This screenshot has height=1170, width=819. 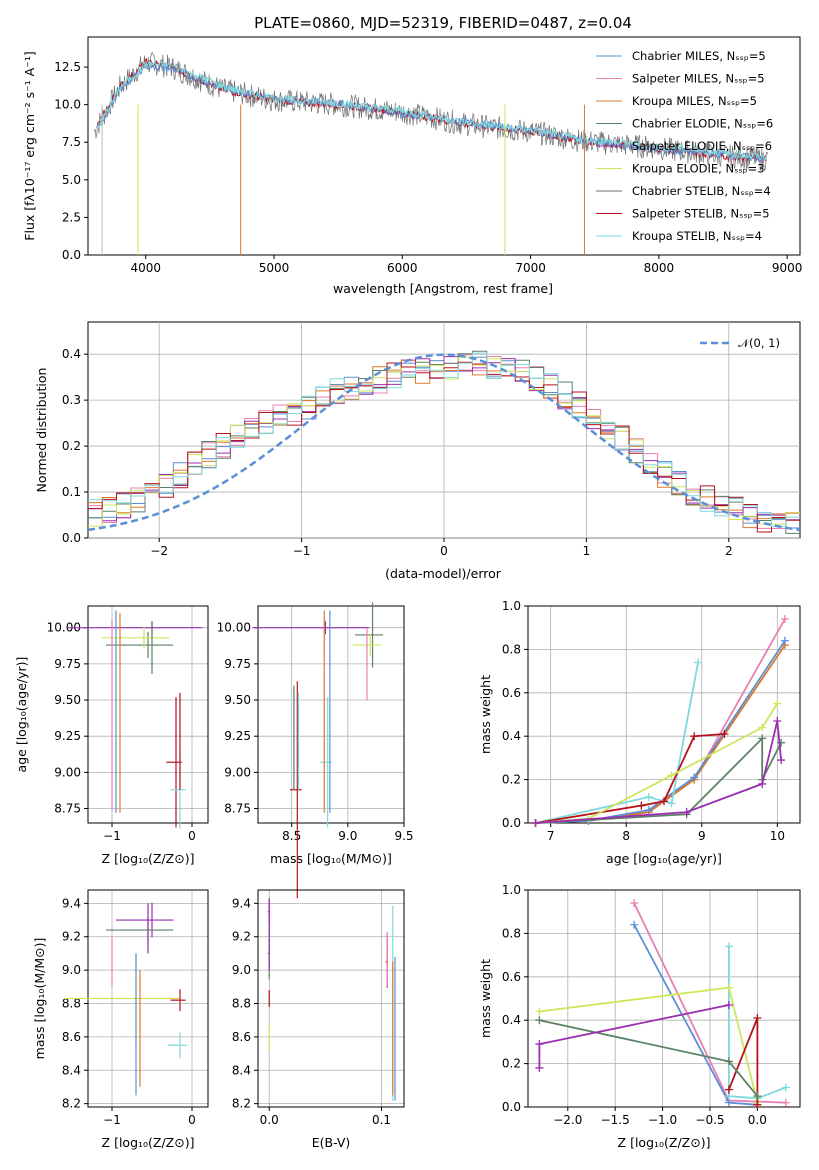 What do you see at coordinates (697, 236) in the screenshot?
I see `legend-label: Kroupa STELIB, Nₛₛₚ=4` at bounding box center [697, 236].